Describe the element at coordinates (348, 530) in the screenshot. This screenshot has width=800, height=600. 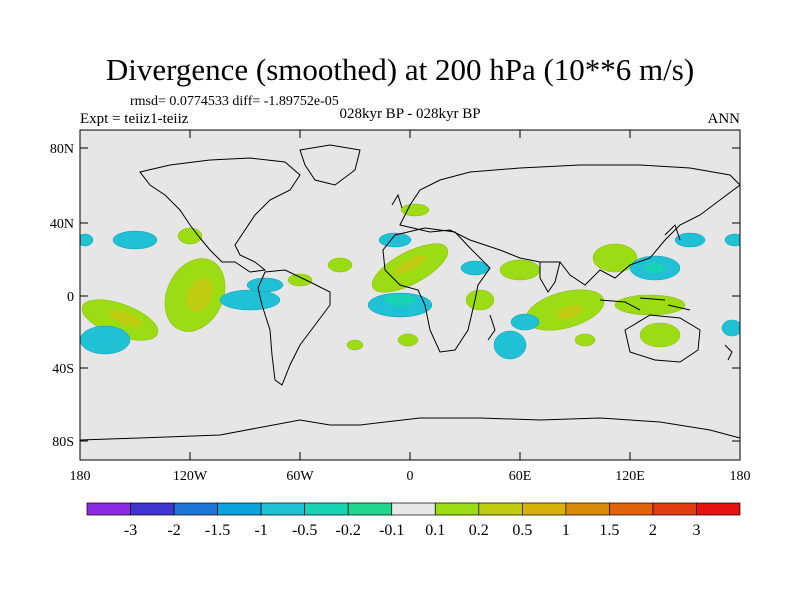
I see `colorbar-label: -0.2` at that location.